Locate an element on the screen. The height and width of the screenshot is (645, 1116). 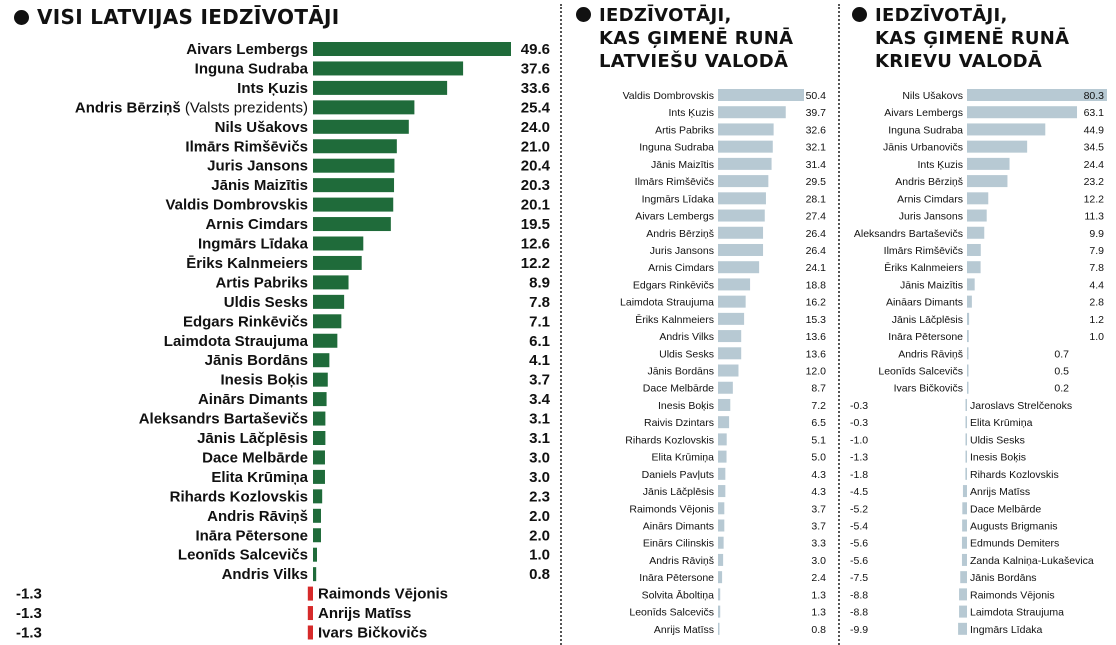
bar-value: -1.3 is located at coordinates (859, 458).